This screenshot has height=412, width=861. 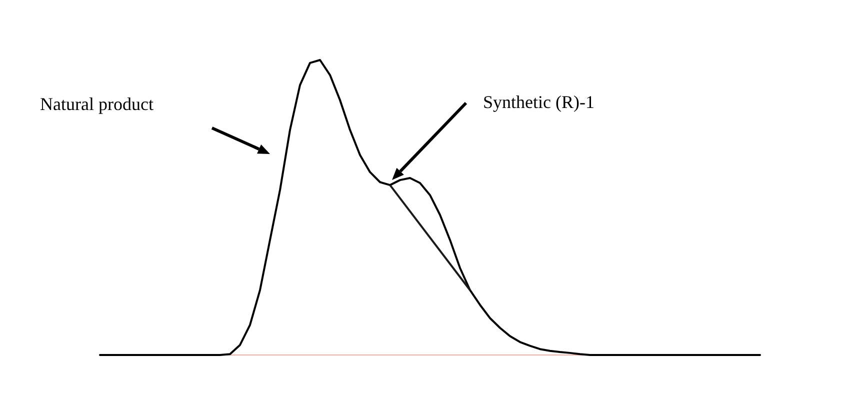 I want to click on annotation: Synthetic (R)-1, so click(x=538, y=102).